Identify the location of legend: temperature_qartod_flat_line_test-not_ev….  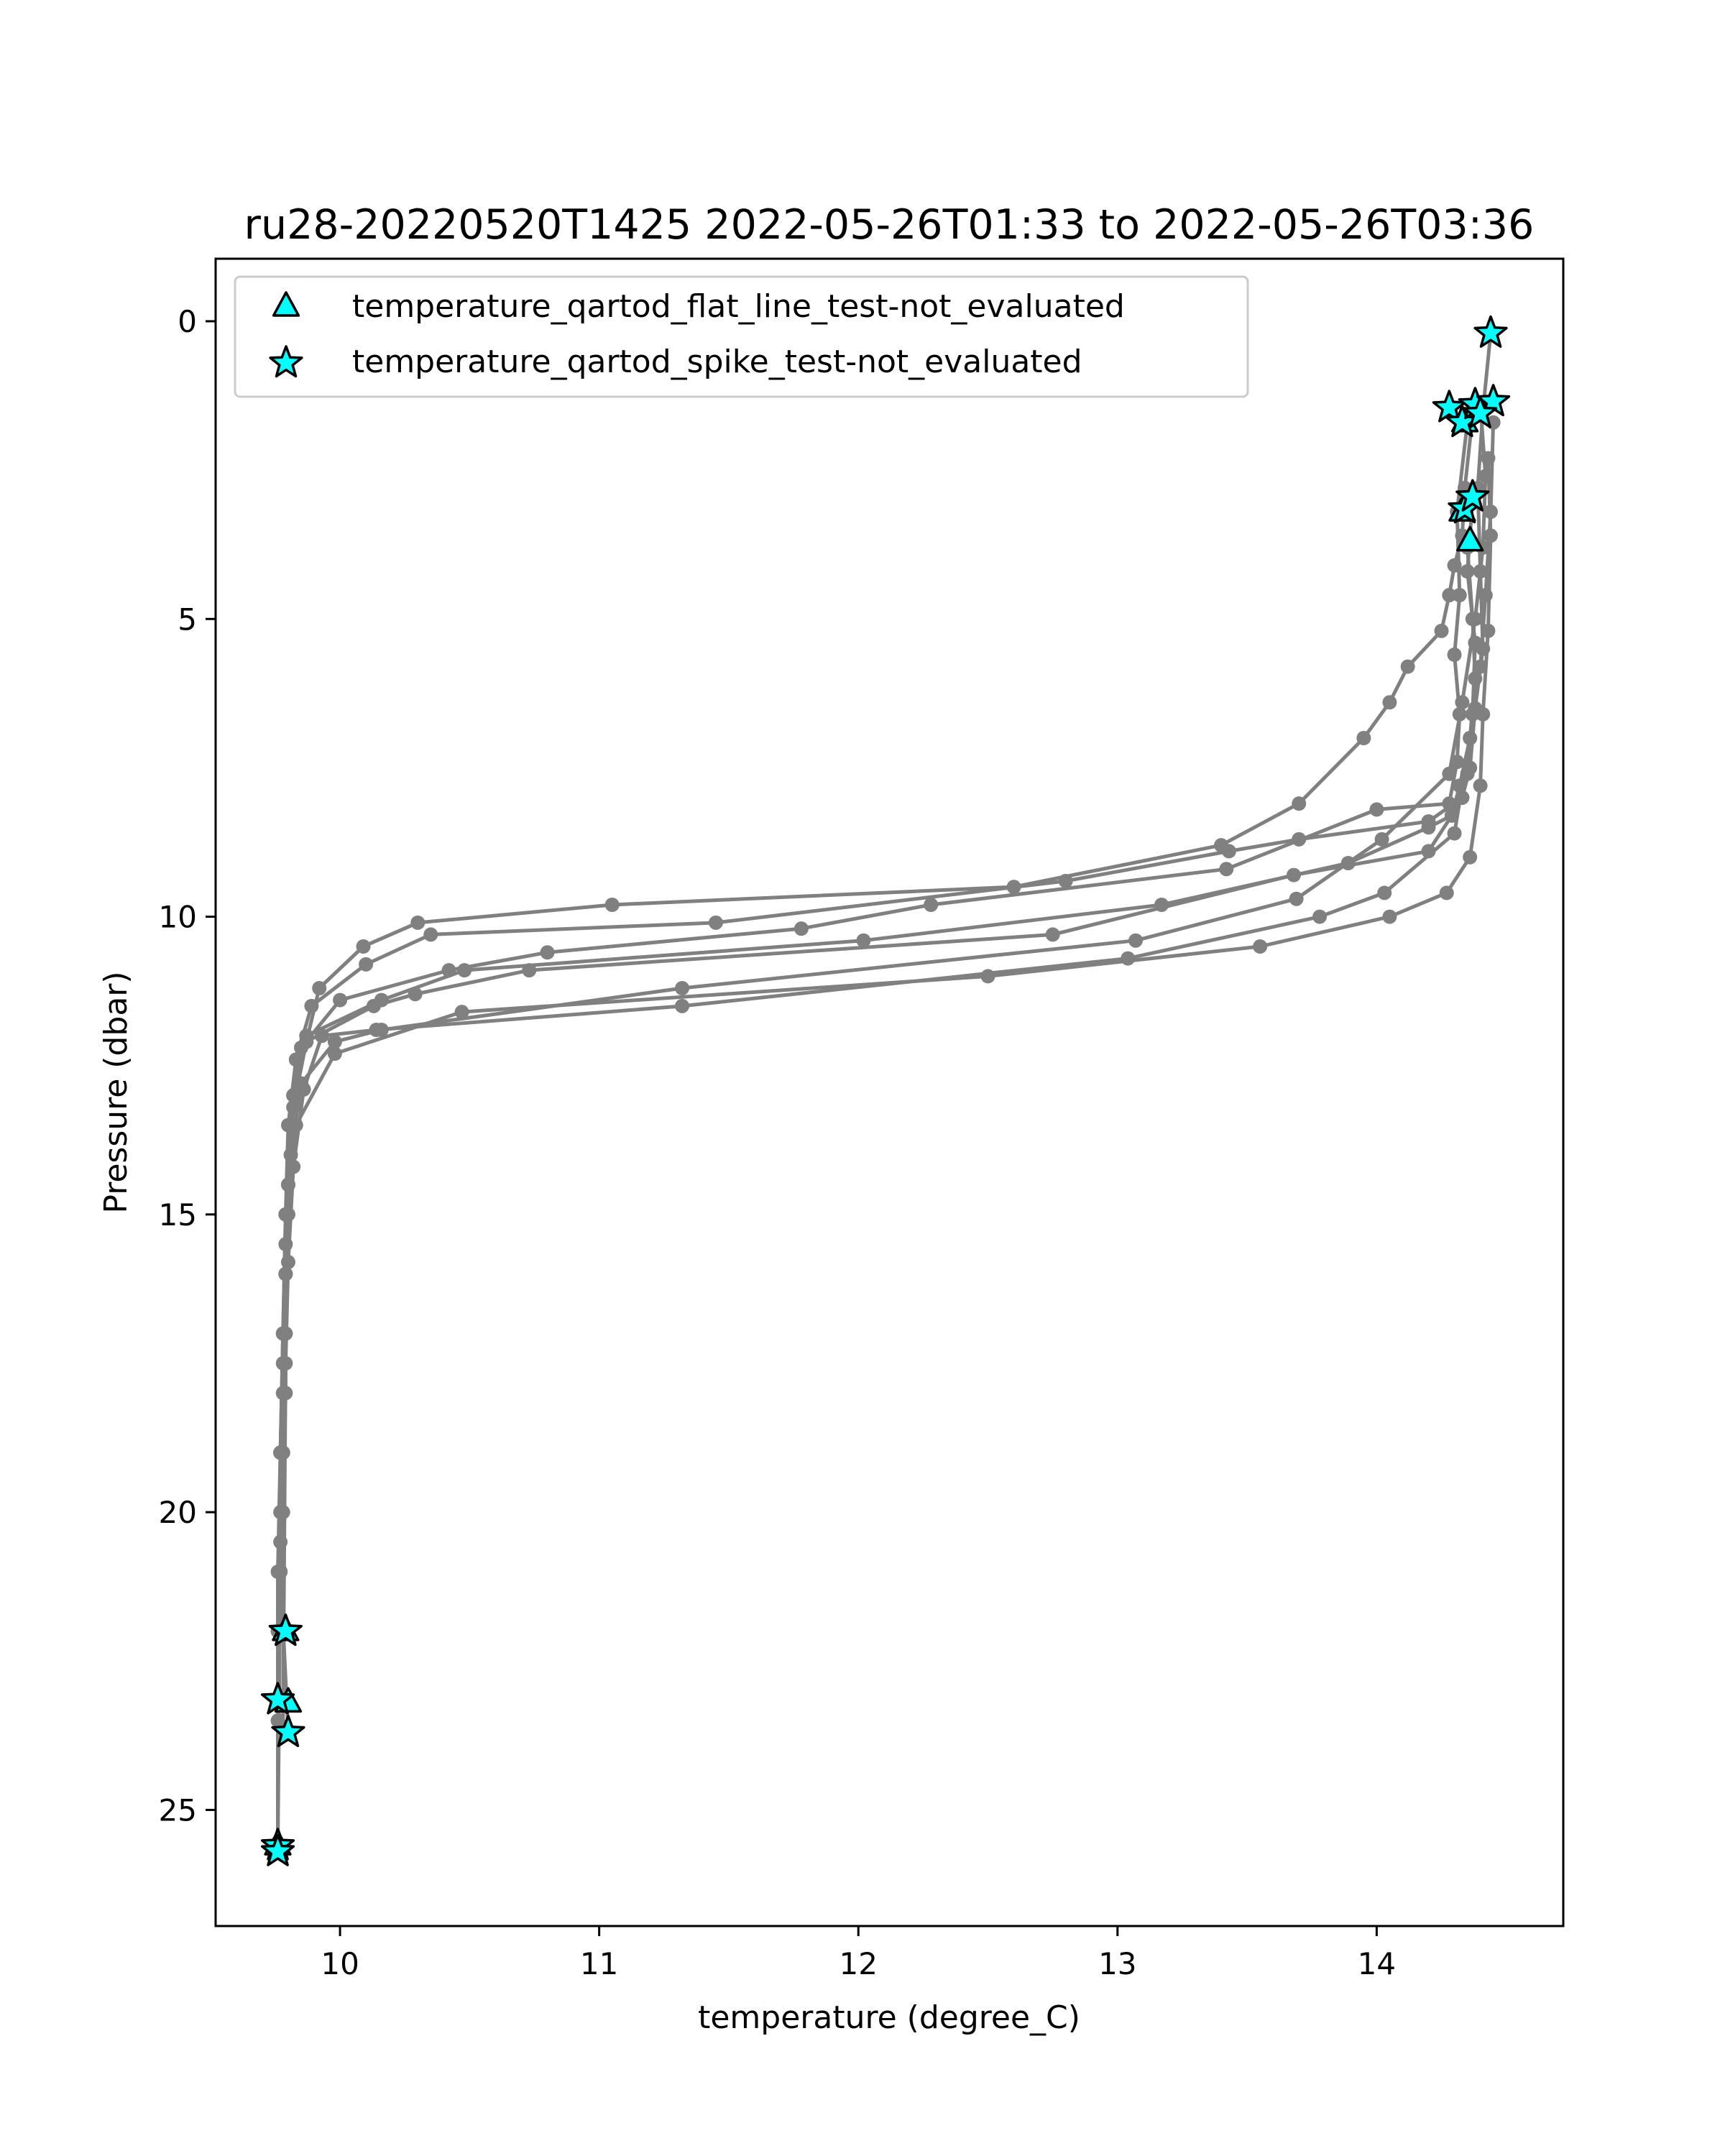
(741, 336).